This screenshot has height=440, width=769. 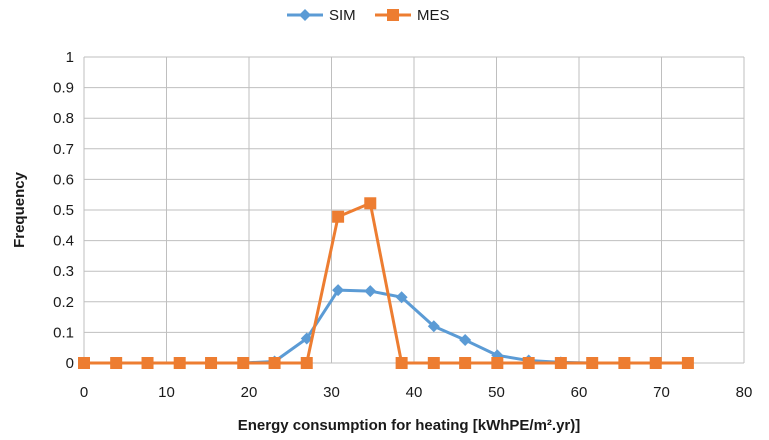 I want to click on legend-item-sim: SIM, so click(x=321, y=15).